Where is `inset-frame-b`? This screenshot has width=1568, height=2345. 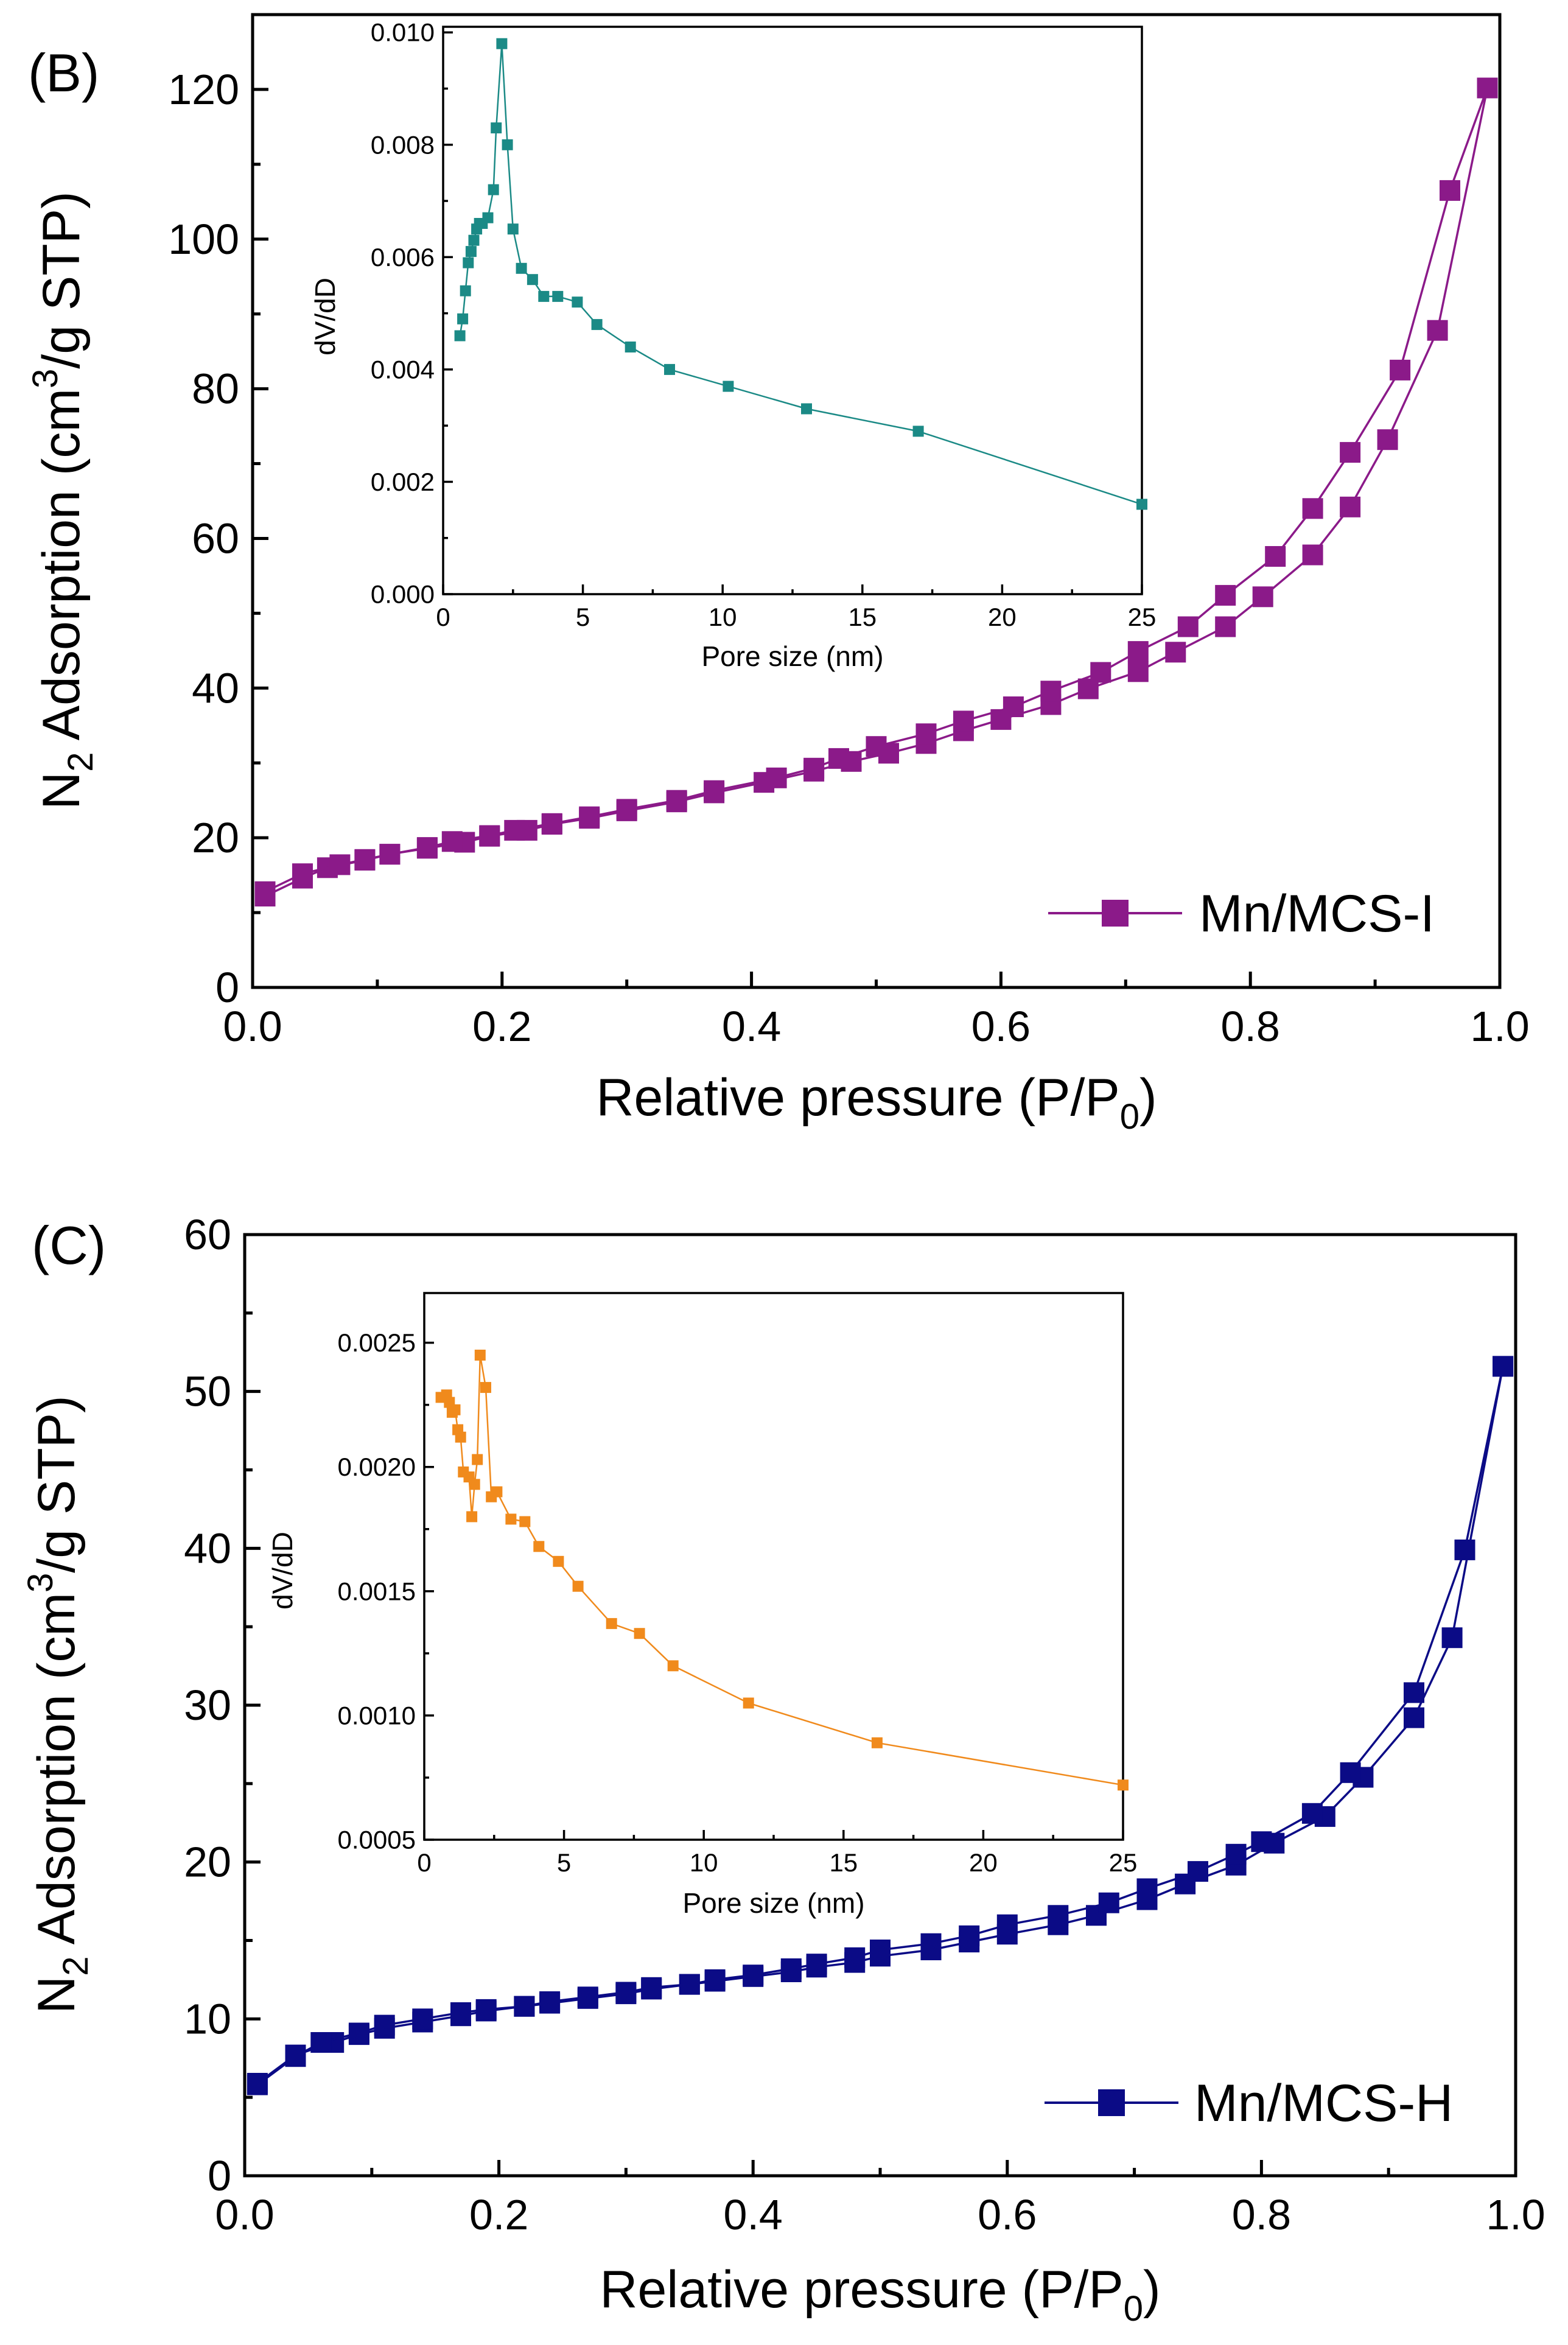 inset-frame-b is located at coordinates (792, 310).